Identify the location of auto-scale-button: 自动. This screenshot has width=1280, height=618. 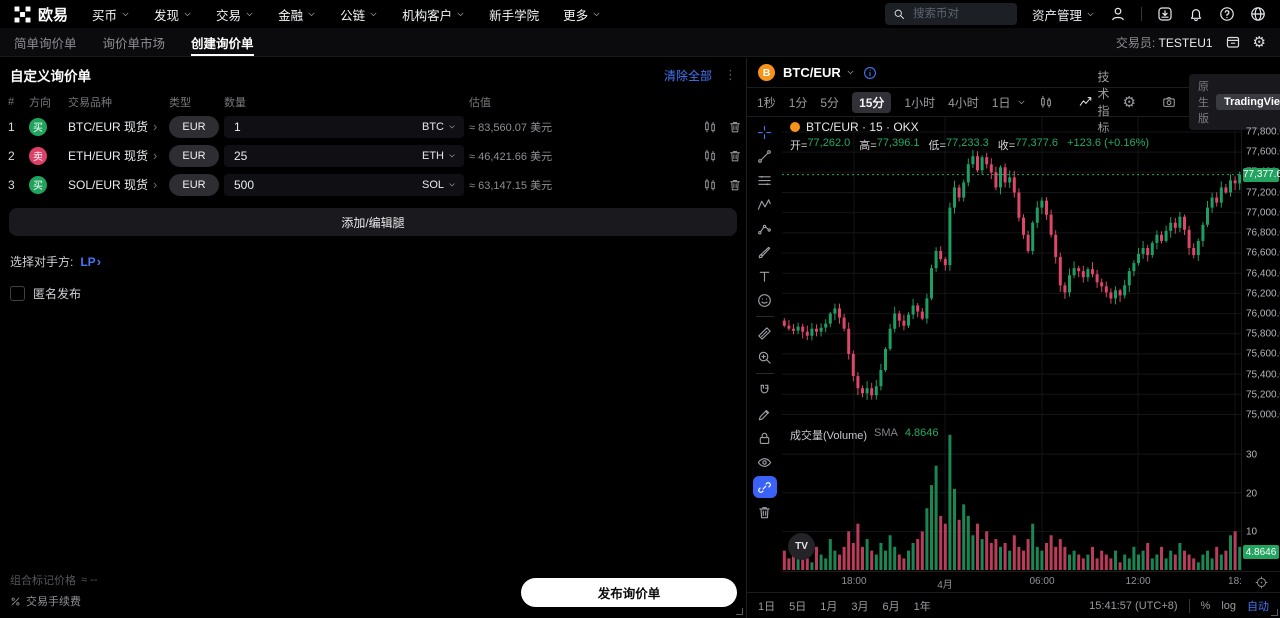
(1258, 606).